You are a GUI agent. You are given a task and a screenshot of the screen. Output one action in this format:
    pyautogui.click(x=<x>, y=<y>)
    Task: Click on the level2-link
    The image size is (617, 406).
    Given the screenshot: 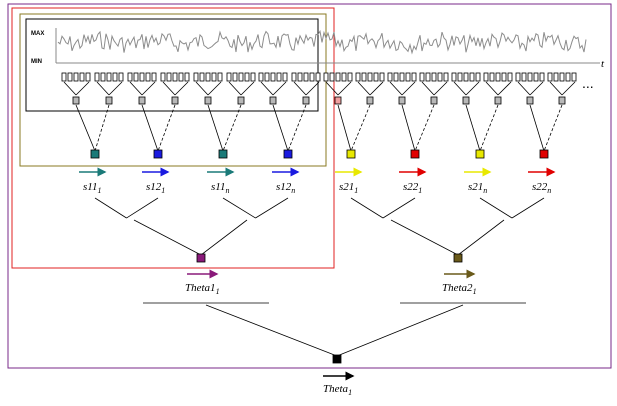 What is the action you would take?
    pyautogui.click(x=167, y=237)
    